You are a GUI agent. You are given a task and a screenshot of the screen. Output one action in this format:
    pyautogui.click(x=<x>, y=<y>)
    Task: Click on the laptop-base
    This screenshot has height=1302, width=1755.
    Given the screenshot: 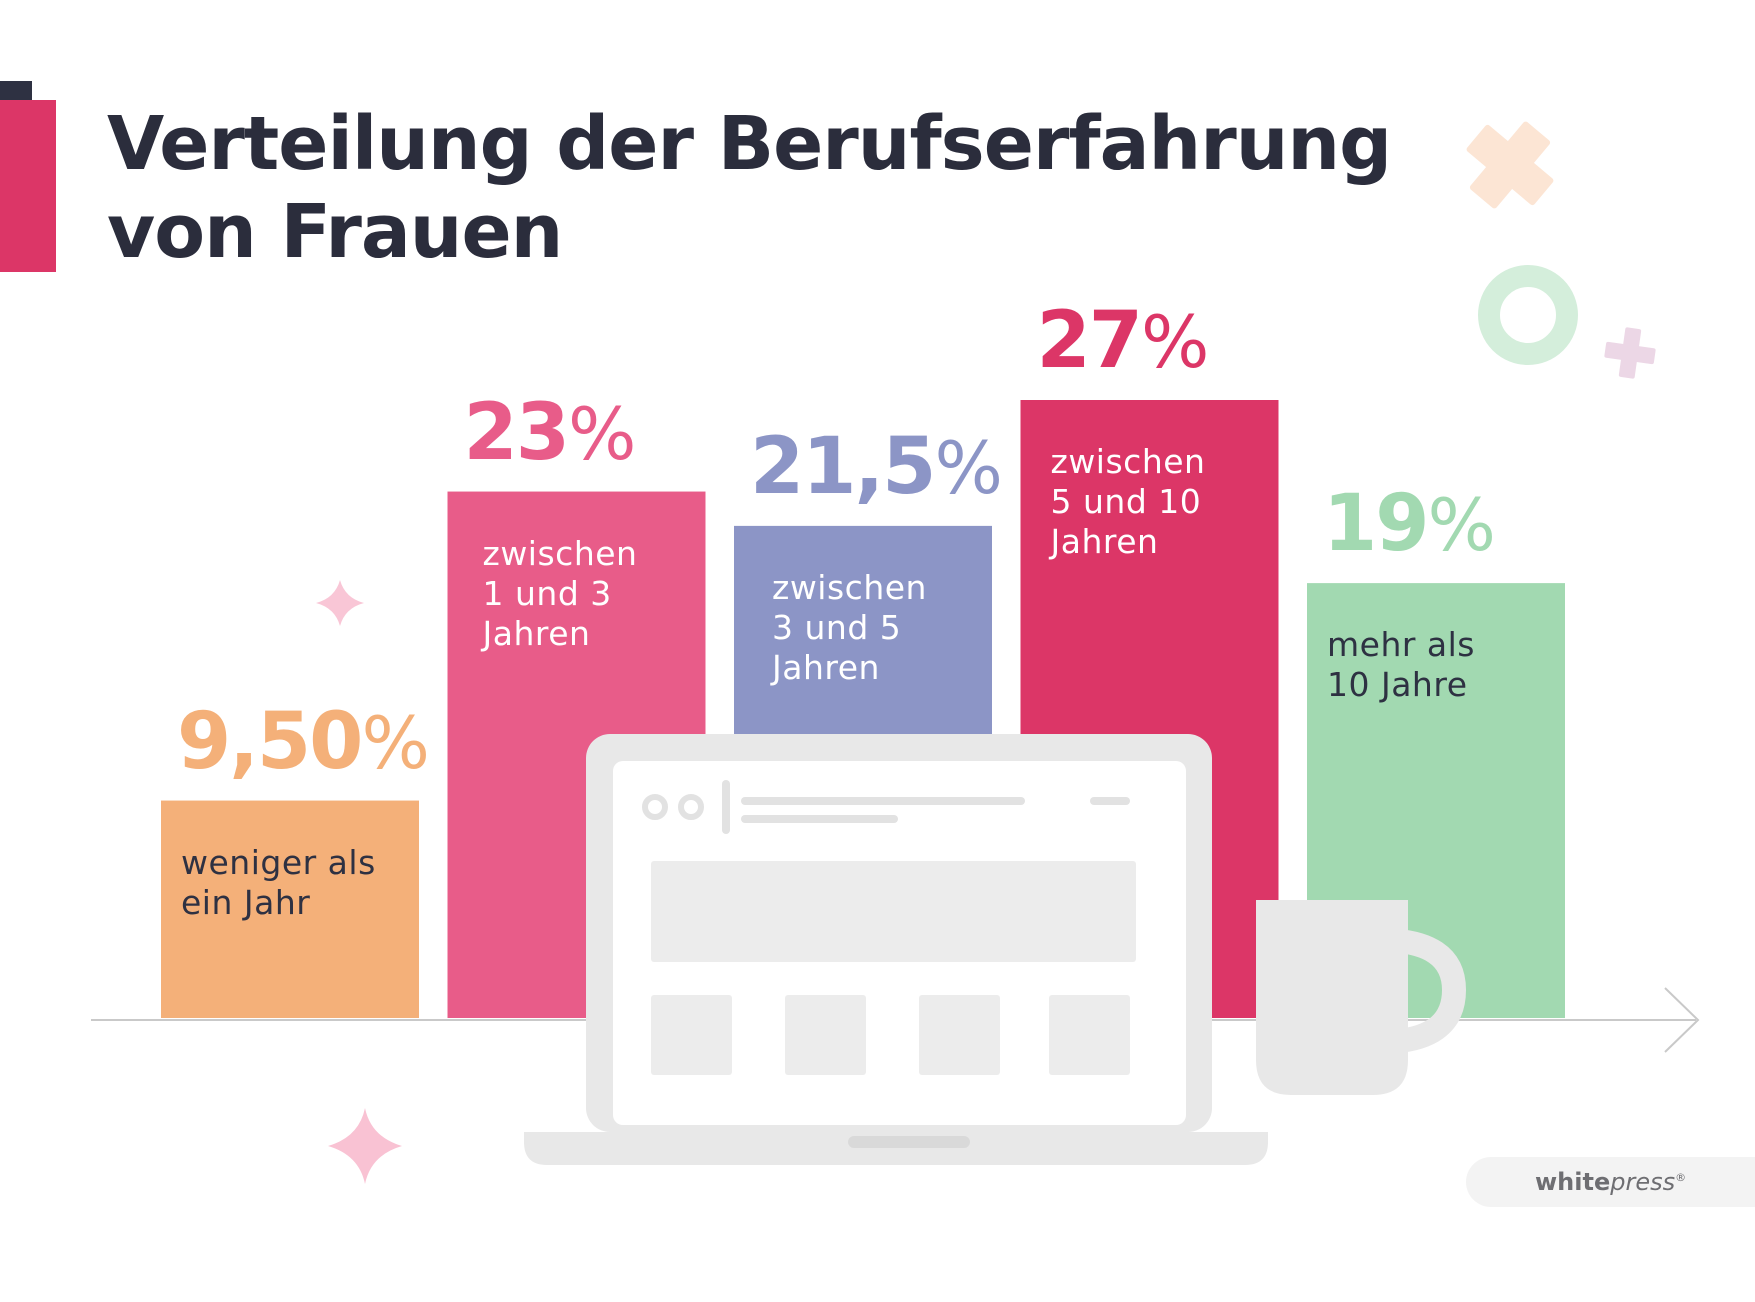 What is the action you would take?
    pyautogui.click(x=896, y=1148)
    